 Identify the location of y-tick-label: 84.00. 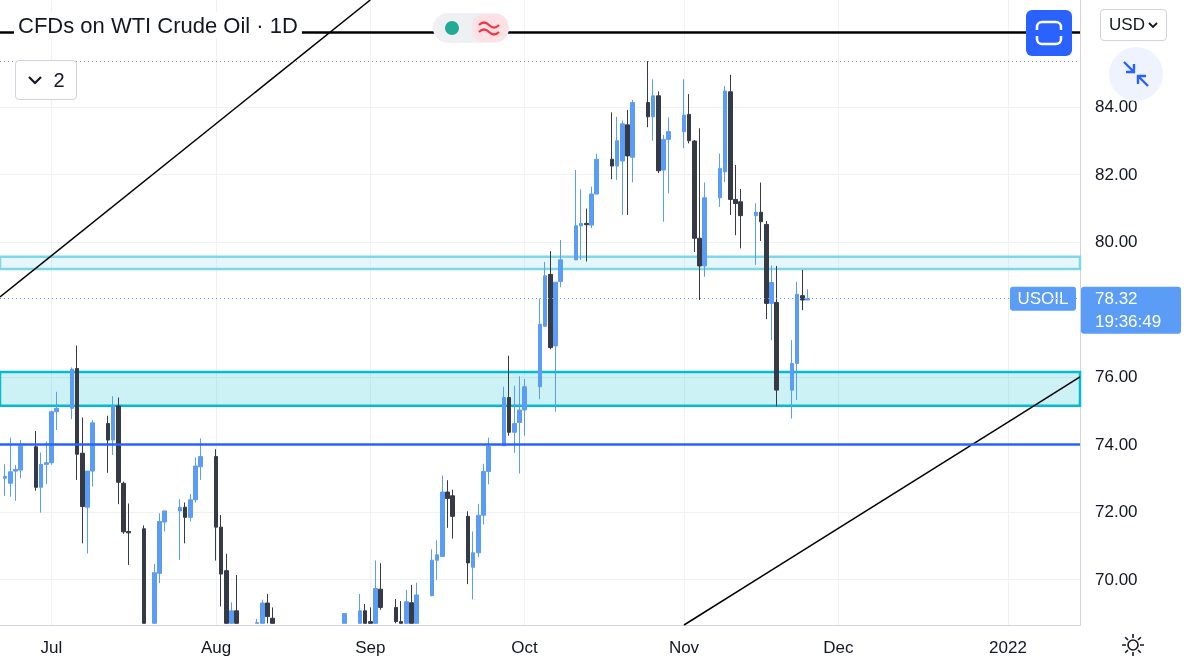
(1116, 107).